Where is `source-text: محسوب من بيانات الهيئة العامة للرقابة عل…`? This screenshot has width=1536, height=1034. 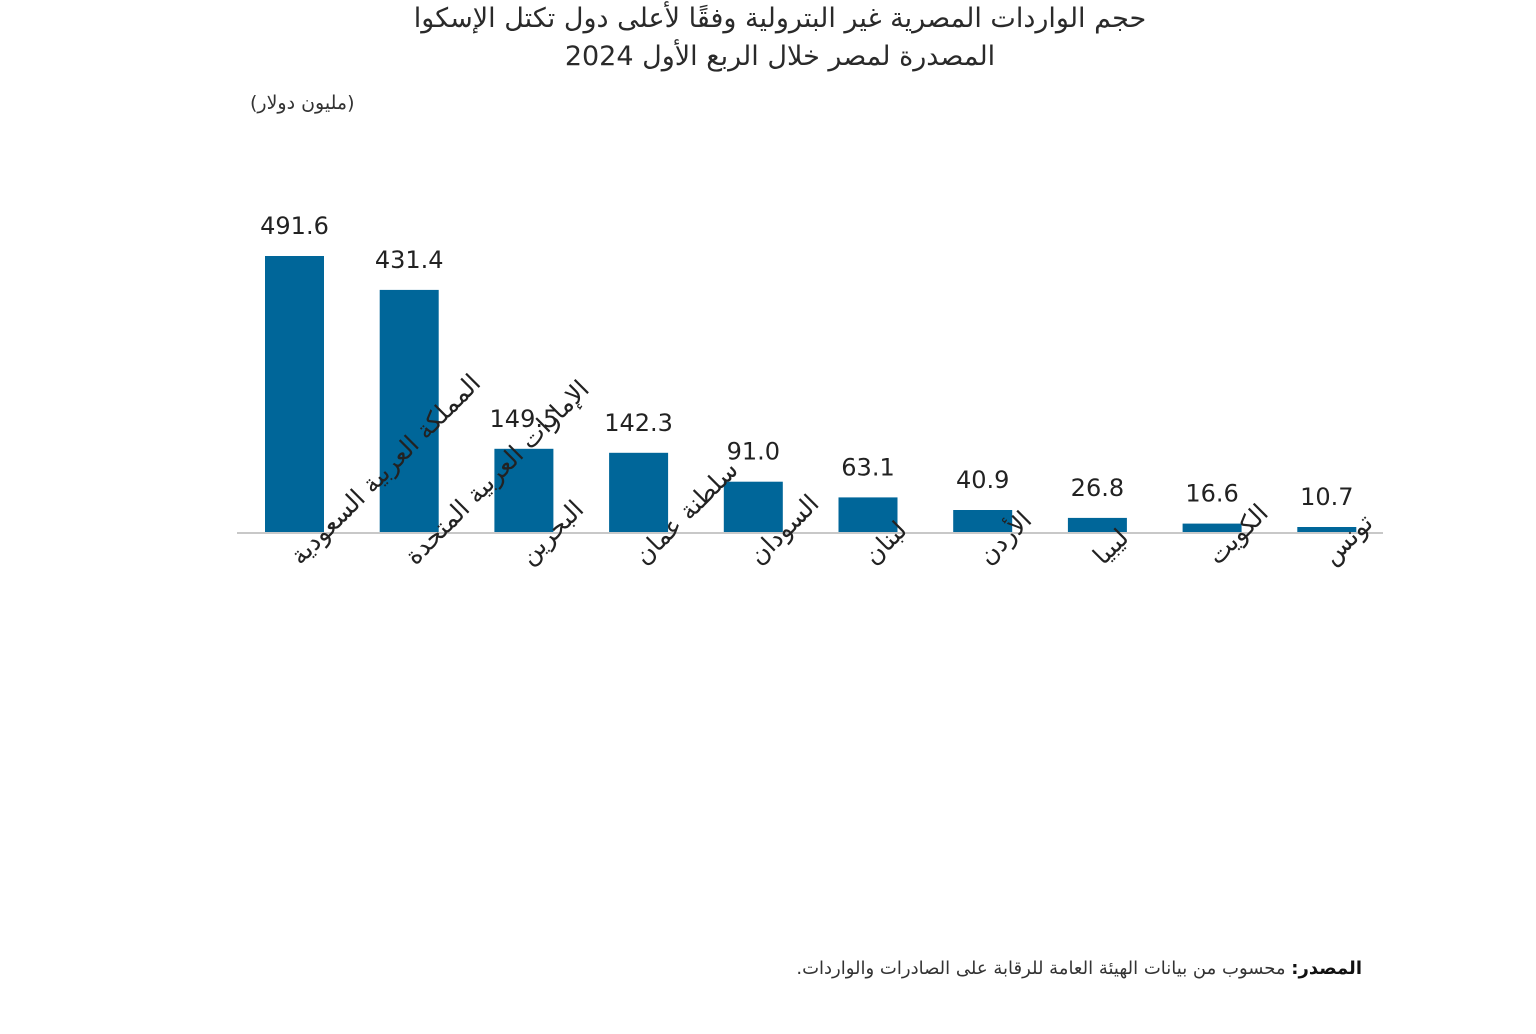 source-text: محسوب من بيانات الهيئة العامة للرقابة عل… is located at coordinates (1041, 968).